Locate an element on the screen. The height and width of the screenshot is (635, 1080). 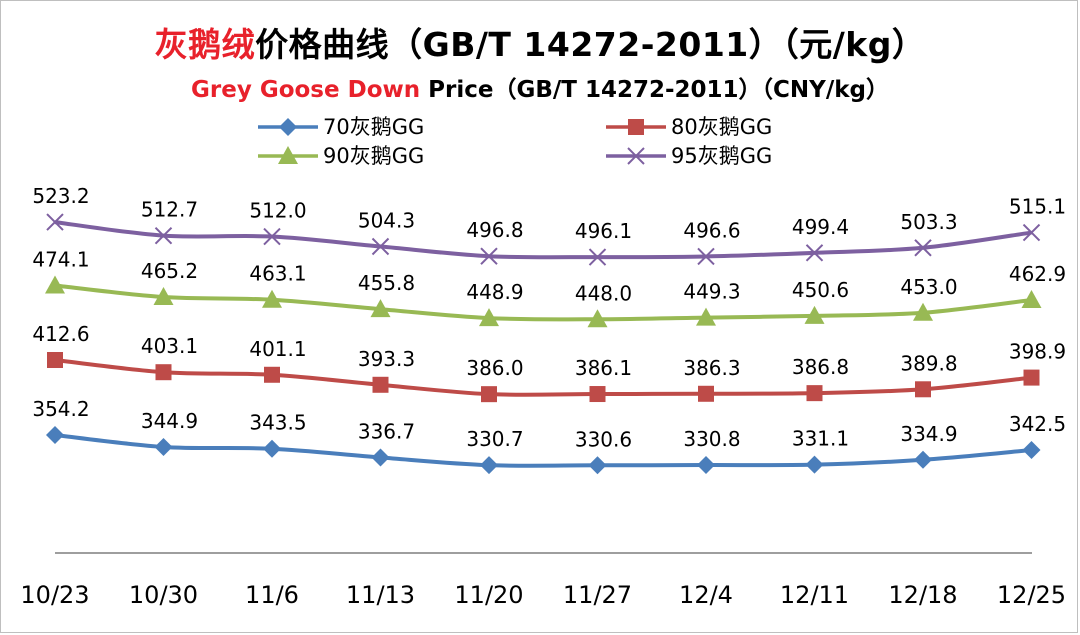
data-label: 331.1 is located at coordinates (820, 439).